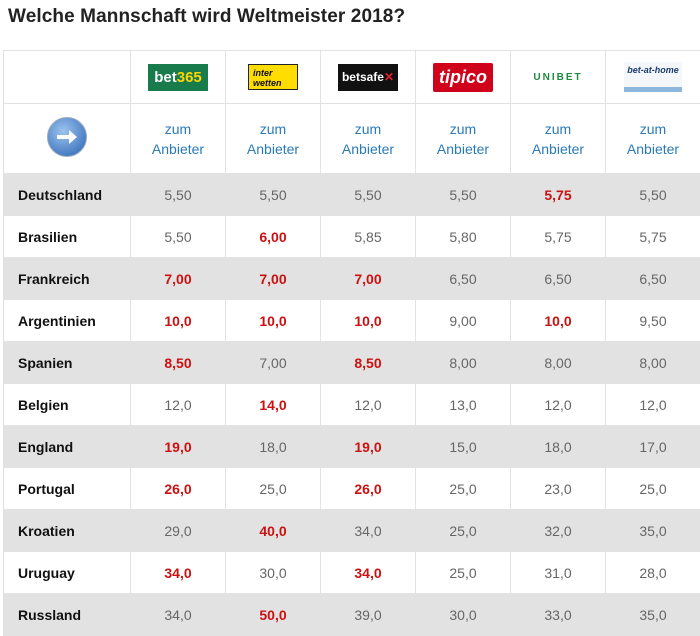 The width and height of the screenshot is (700, 636). Describe the element at coordinates (178, 362) in the screenshot. I see `odds-cell: 8,50` at that location.